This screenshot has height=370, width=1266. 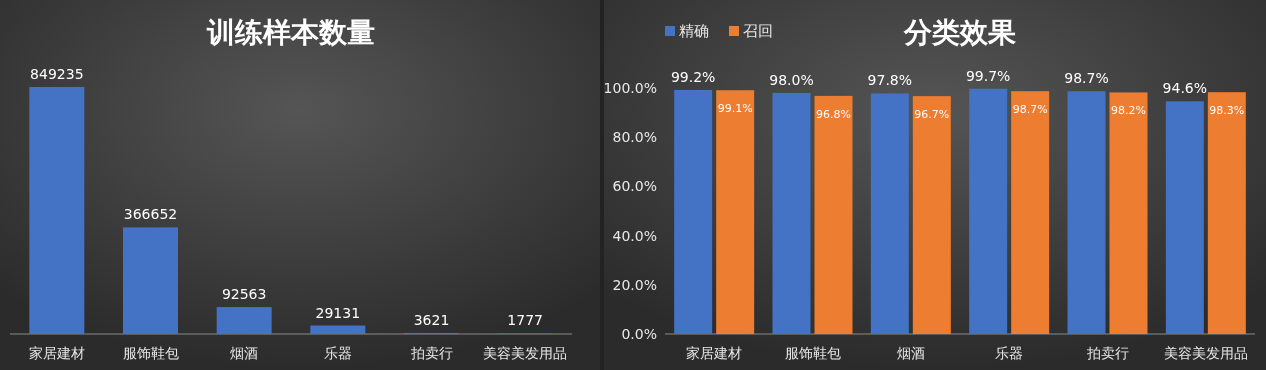 I want to click on data-label: 98.0%, so click(x=791, y=79).